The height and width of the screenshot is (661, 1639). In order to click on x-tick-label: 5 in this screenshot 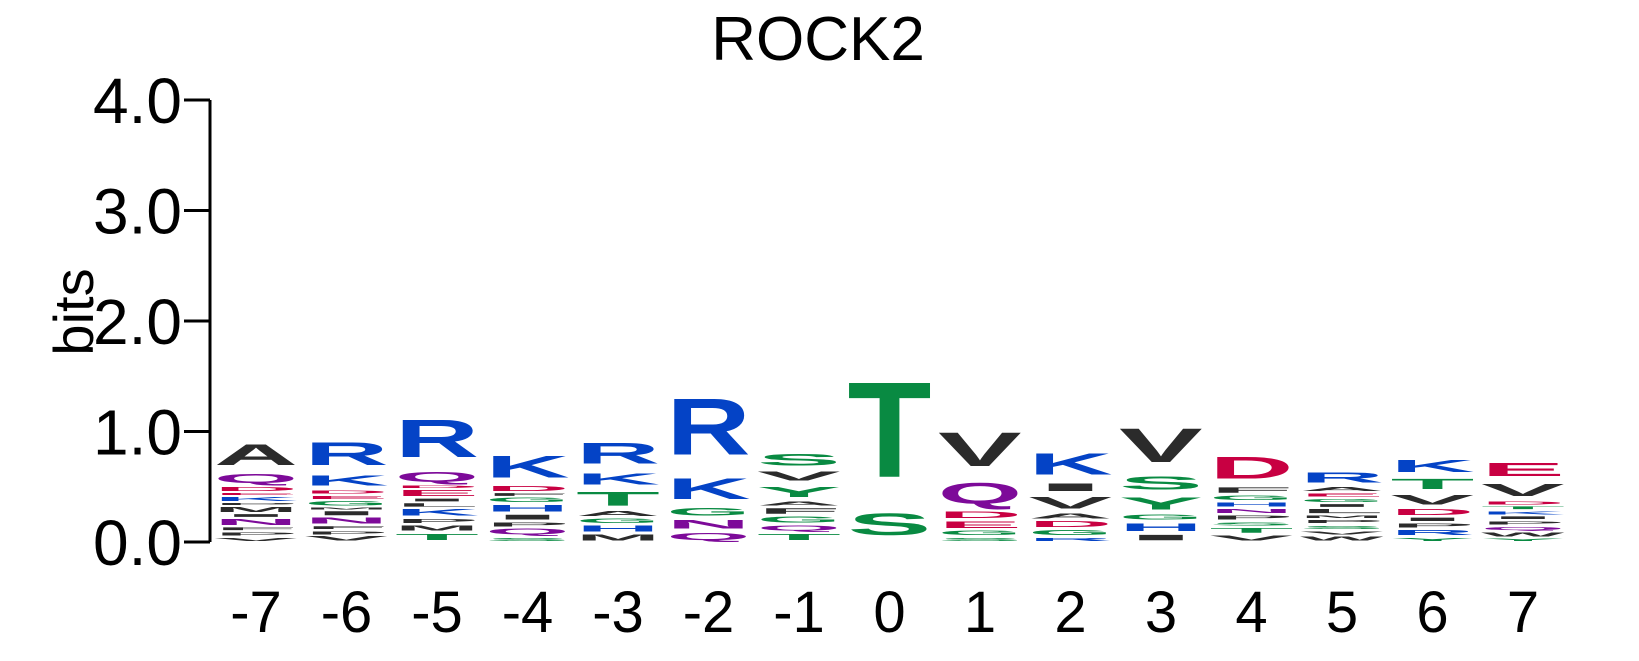, I will do `click(1342, 612)`.